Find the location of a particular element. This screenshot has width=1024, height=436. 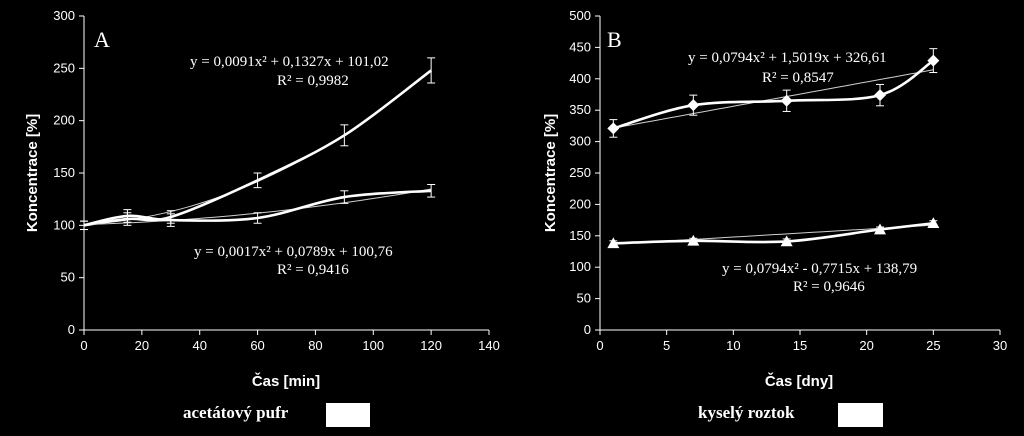

panel-a-label: A is located at coordinates (102, 39).